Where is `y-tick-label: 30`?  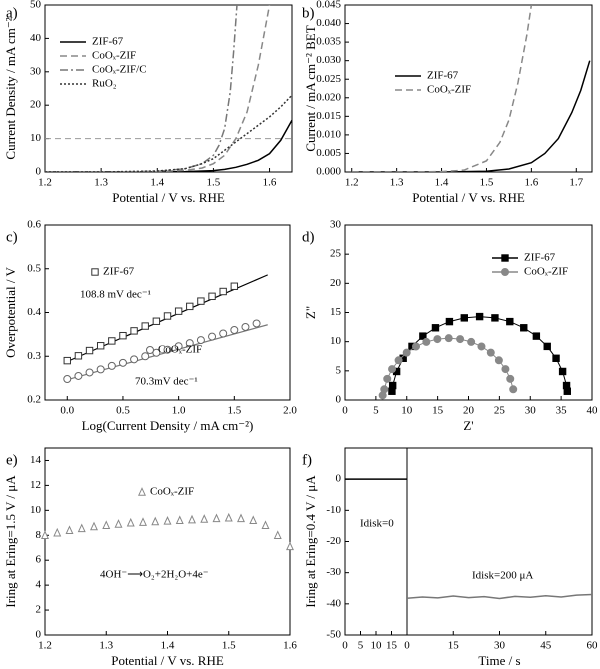 y-tick-label: 30 is located at coordinates (36, 71).